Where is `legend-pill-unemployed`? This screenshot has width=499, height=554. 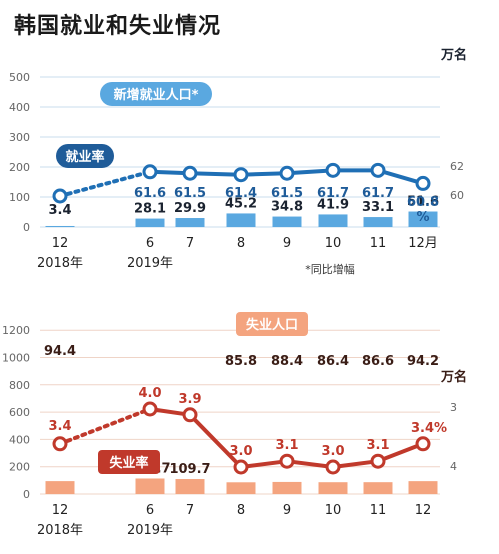 legend-pill-unemployed is located at coordinates (272, 324).